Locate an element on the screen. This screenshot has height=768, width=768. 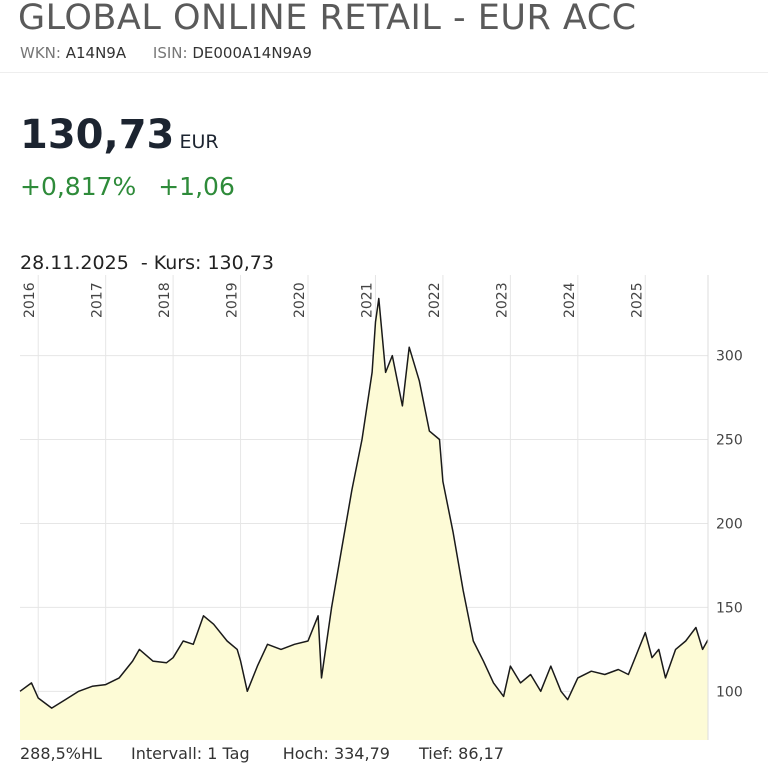
currency: EUR is located at coordinates (199, 142).